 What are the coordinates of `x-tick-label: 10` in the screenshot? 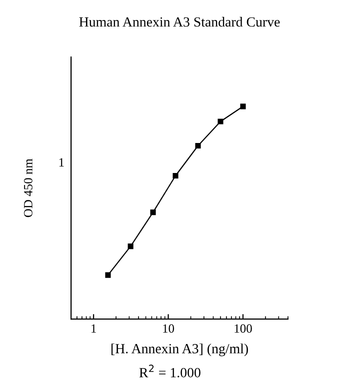 It's located at (168, 328).